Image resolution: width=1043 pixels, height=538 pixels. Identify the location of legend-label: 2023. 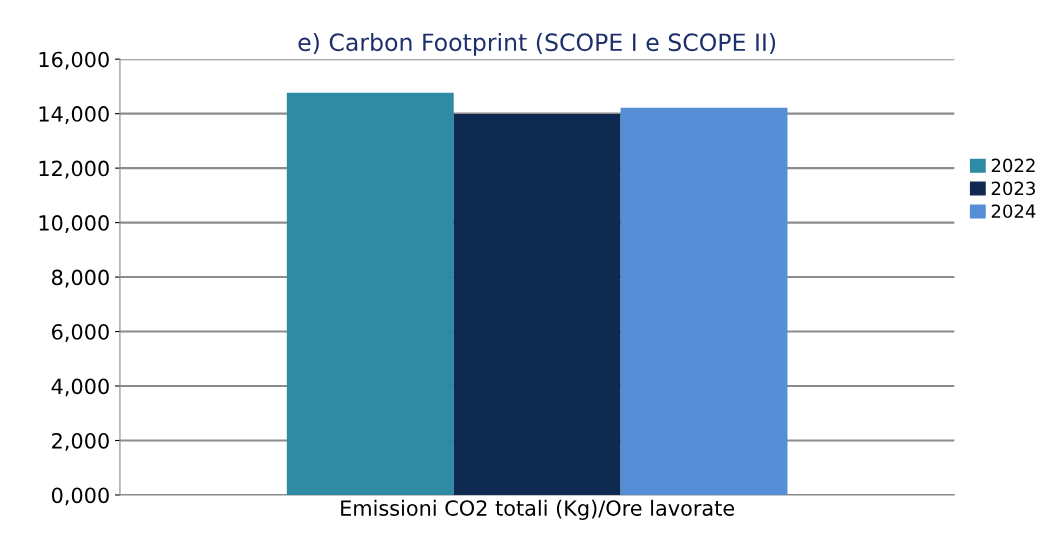
(1013, 188).